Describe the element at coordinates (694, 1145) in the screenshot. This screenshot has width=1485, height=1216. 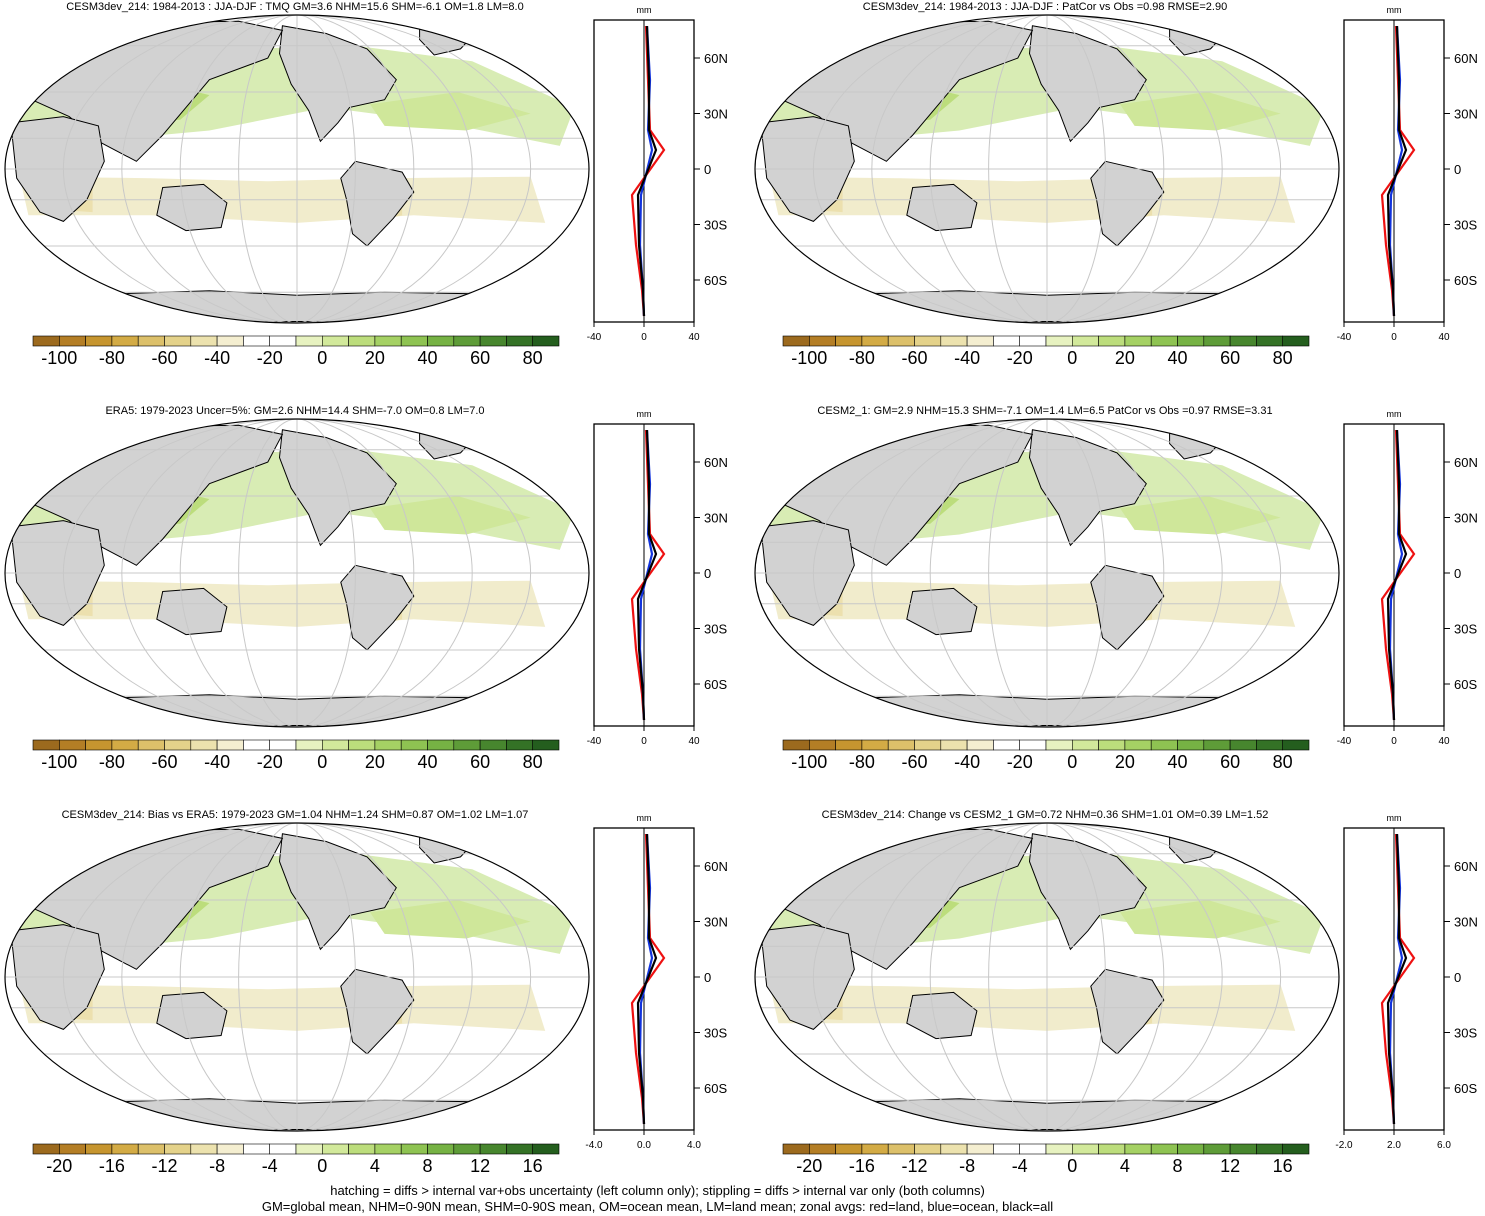
I see `zonal-x-label: 4.0` at that location.